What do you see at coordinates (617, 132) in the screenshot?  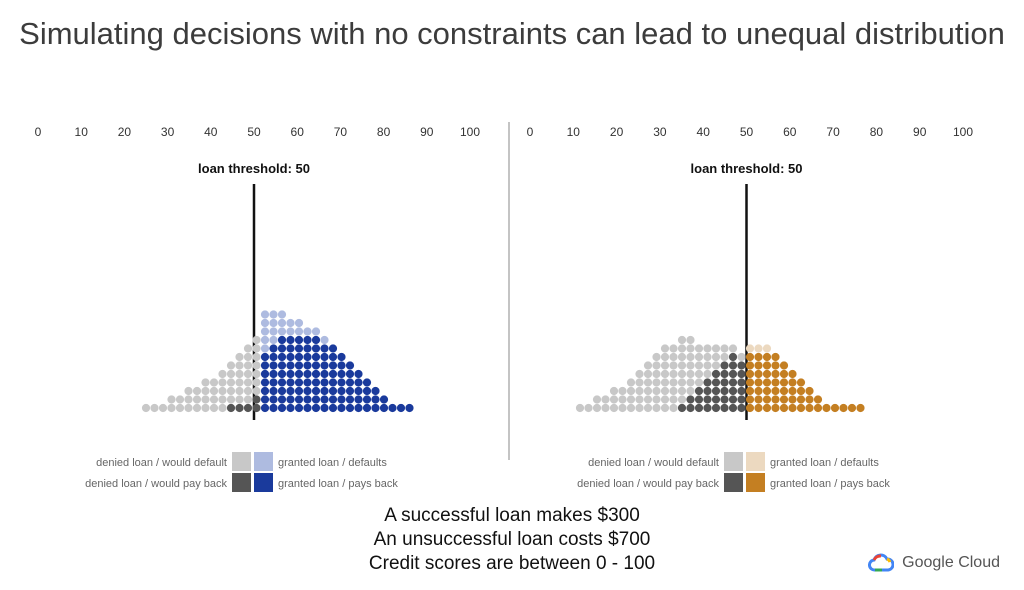 I see `axis-tick-label: 20` at bounding box center [617, 132].